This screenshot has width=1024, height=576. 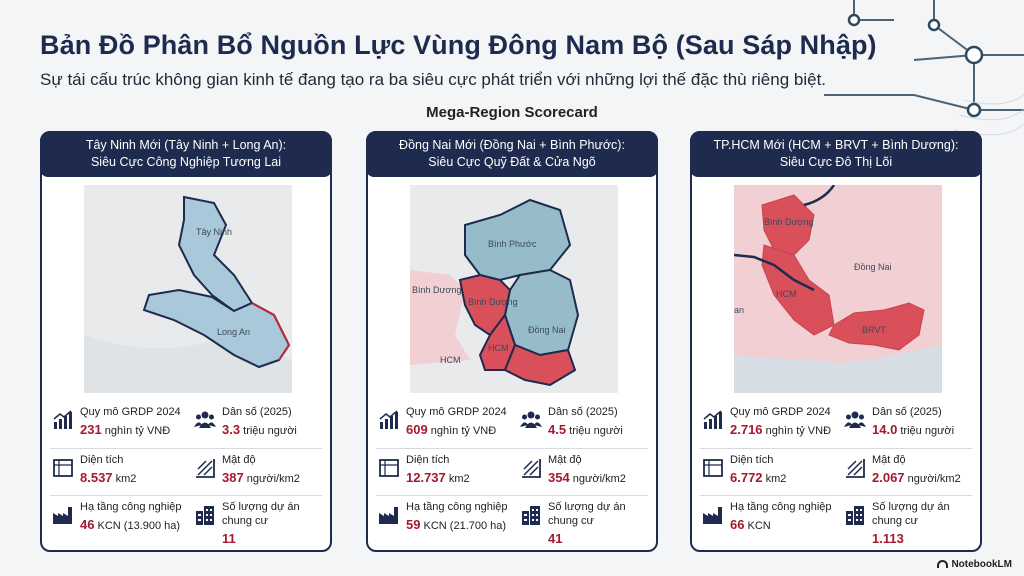 I want to click on card-header-line1: Đồng Nai Mới (Đồng Nai + Bình Phước):, so click(x=512, y=145).